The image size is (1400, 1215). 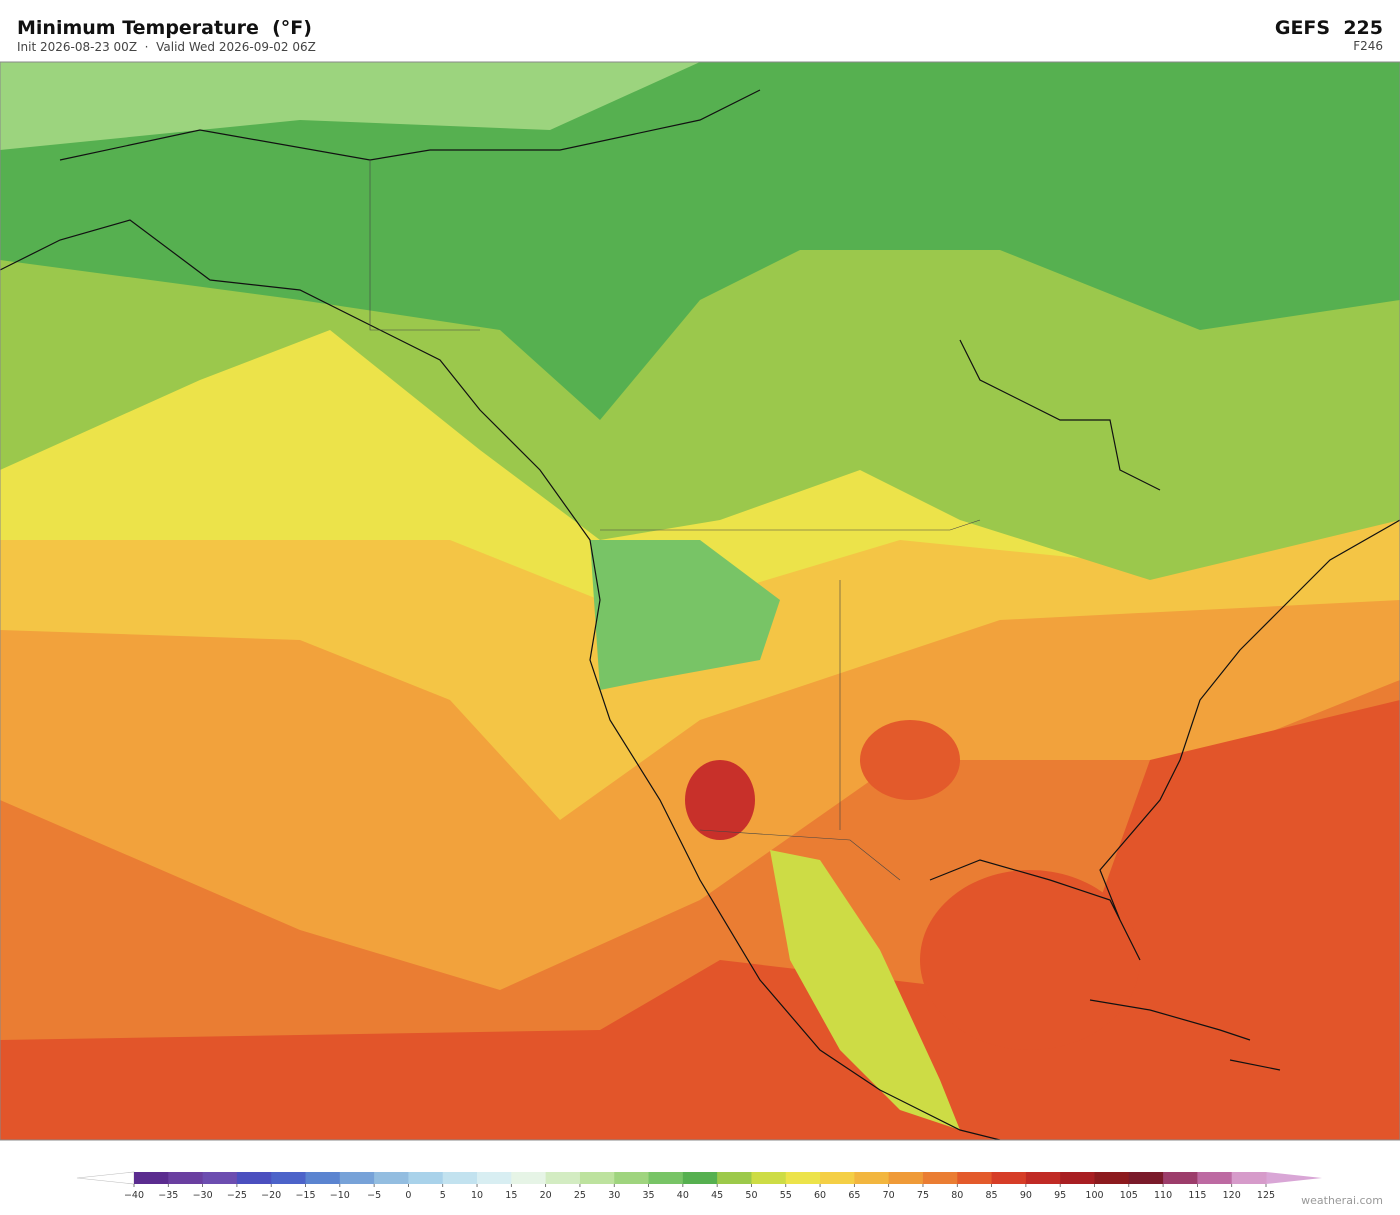 I want to click on colorbar-tick-label: 20, so click(x=546, y=1195).